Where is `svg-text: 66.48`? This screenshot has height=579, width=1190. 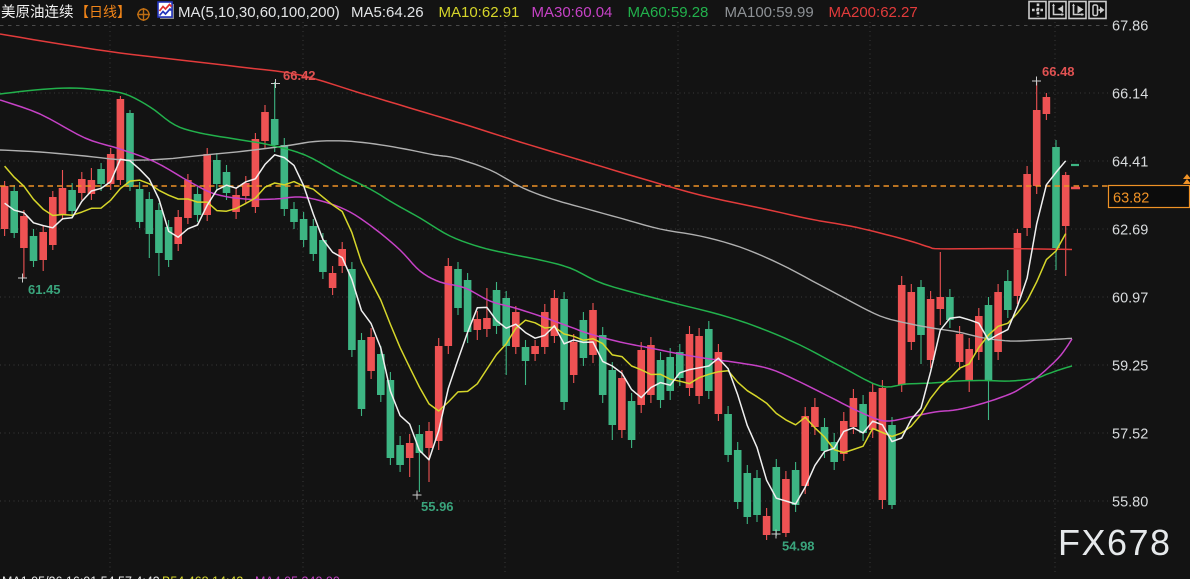 svg-text: 66.48 is located at coordinates (1058, 71).